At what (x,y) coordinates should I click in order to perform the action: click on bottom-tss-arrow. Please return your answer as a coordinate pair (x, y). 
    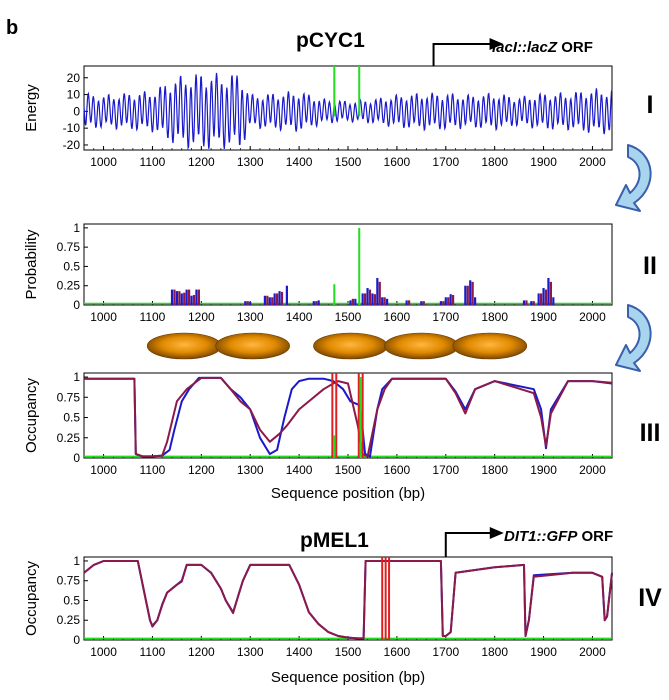
    Looking at the image, I should click on (474, 542).